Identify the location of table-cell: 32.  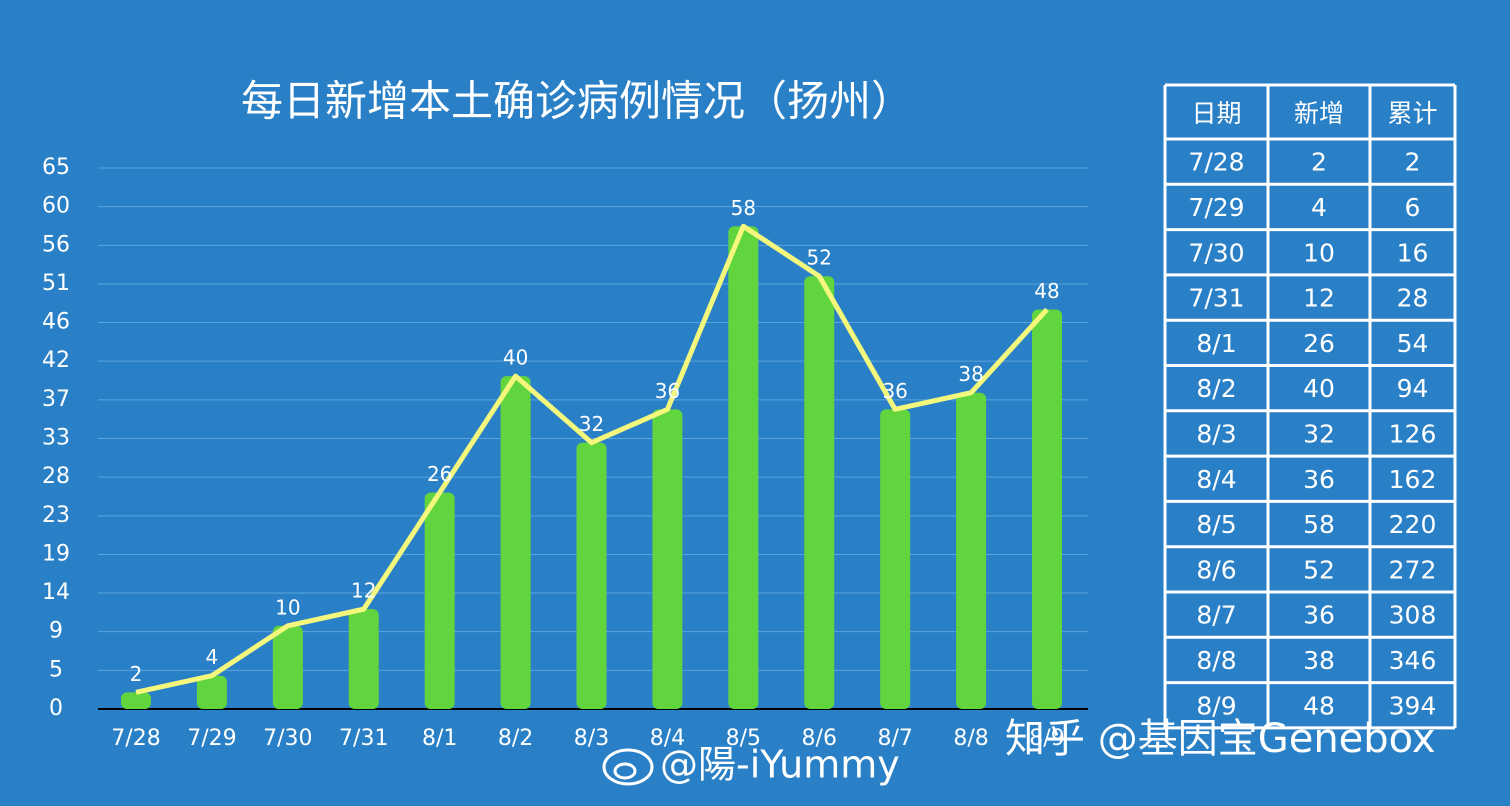
(1319, 433).